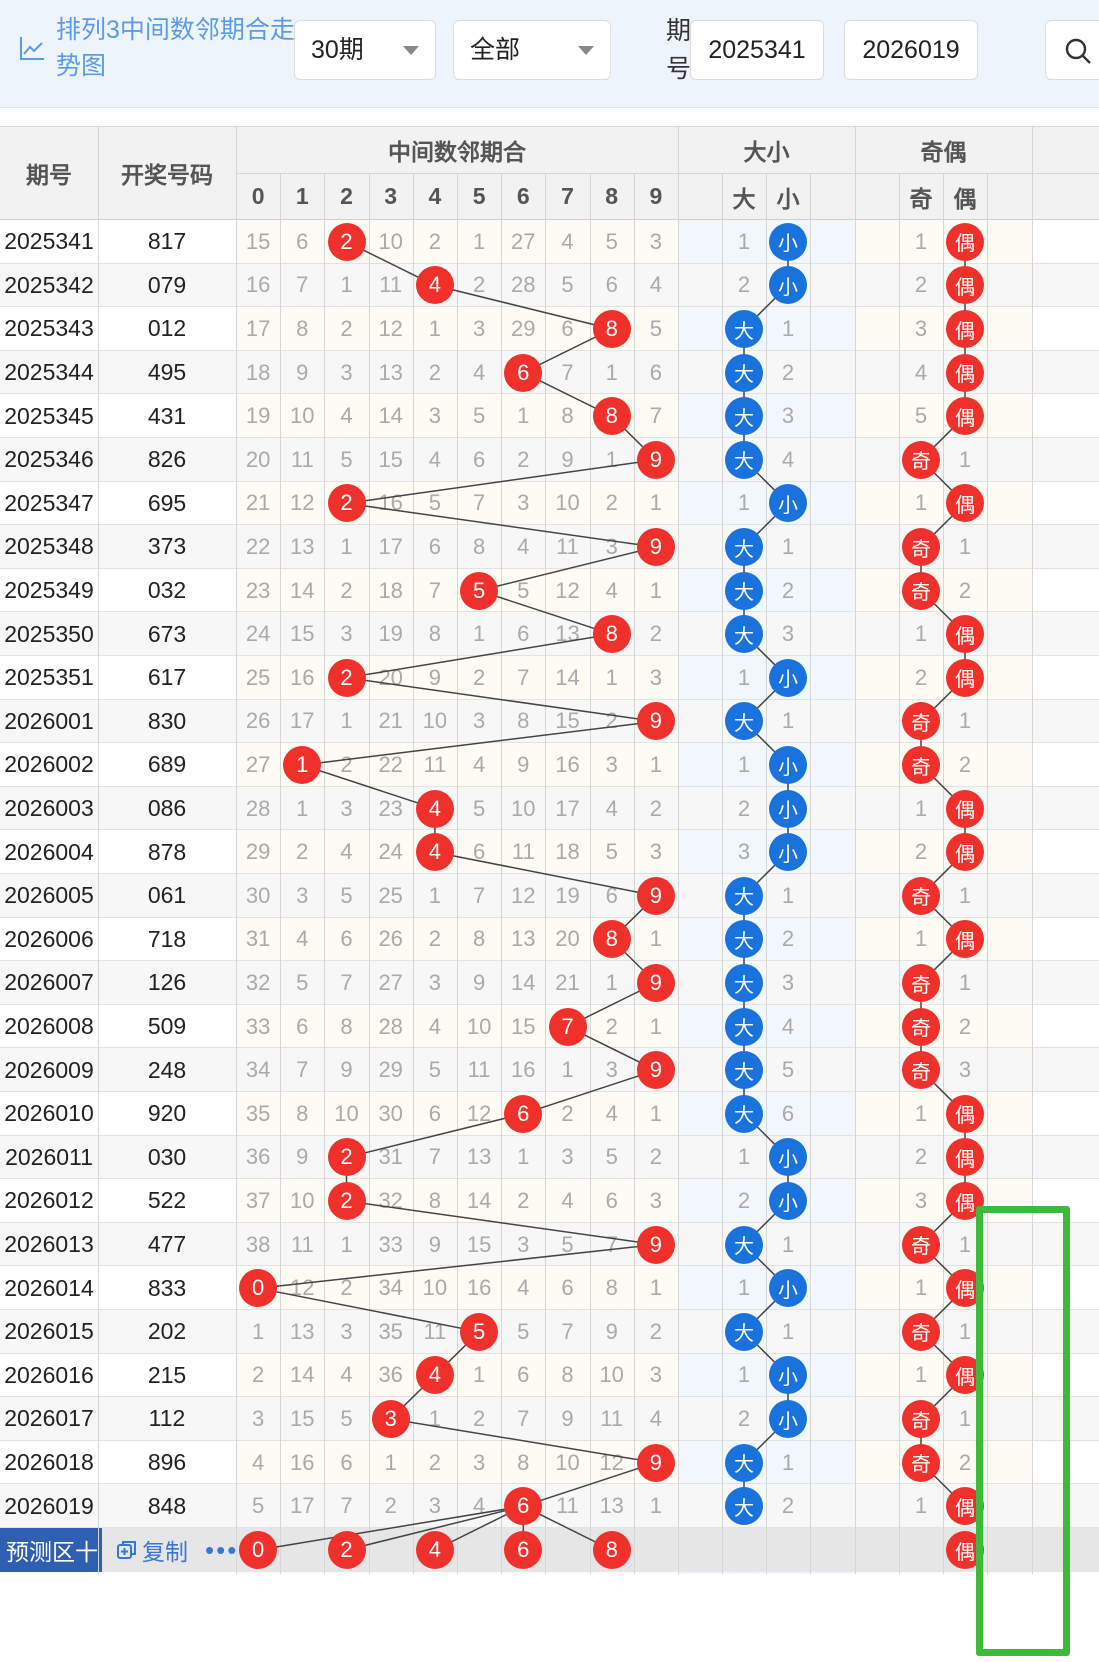  What do you see at coordinates (152, 1550) in the screenshot?
I see `copy-button: 复制` at bounding box center [152, 1550].